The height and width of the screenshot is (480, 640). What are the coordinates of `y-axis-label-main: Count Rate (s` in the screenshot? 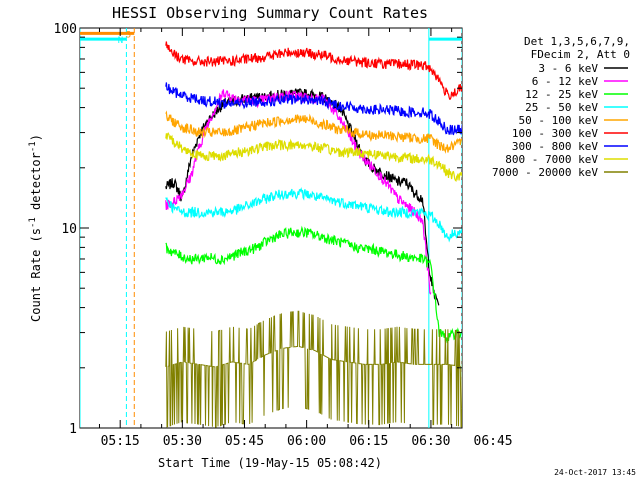 It's located at (36, 275).